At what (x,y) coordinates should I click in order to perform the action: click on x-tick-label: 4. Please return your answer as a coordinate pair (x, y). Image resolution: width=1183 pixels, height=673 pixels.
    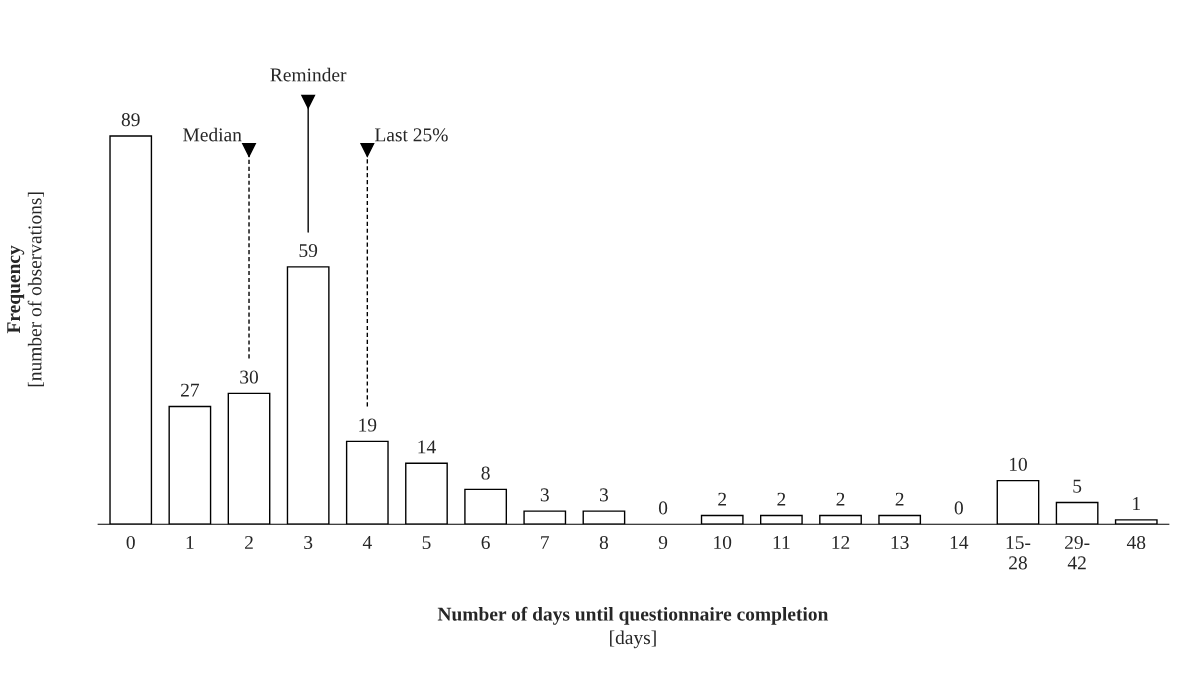
    Looking at the image, I should click on (367, 542).